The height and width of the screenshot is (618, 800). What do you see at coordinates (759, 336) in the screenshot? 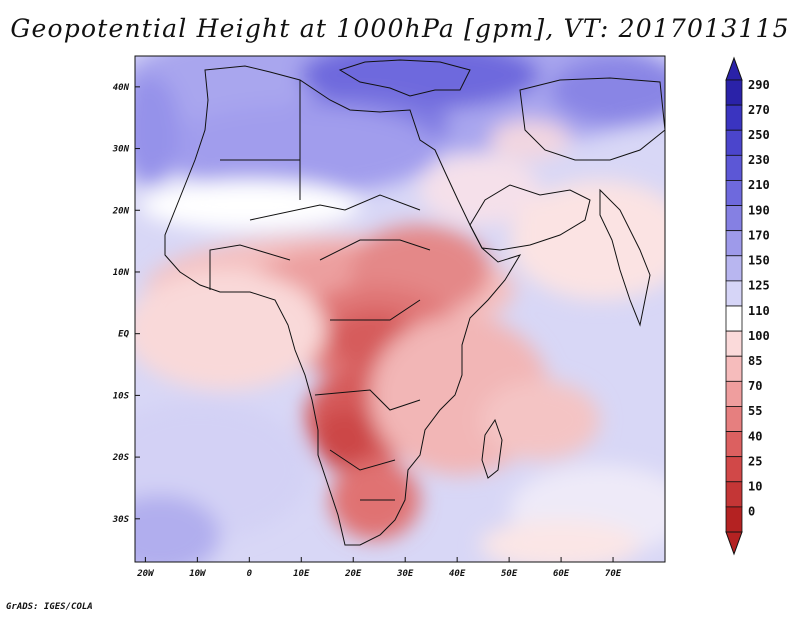
I see `colorbar-label: 100` at bounding box center [759, 336].